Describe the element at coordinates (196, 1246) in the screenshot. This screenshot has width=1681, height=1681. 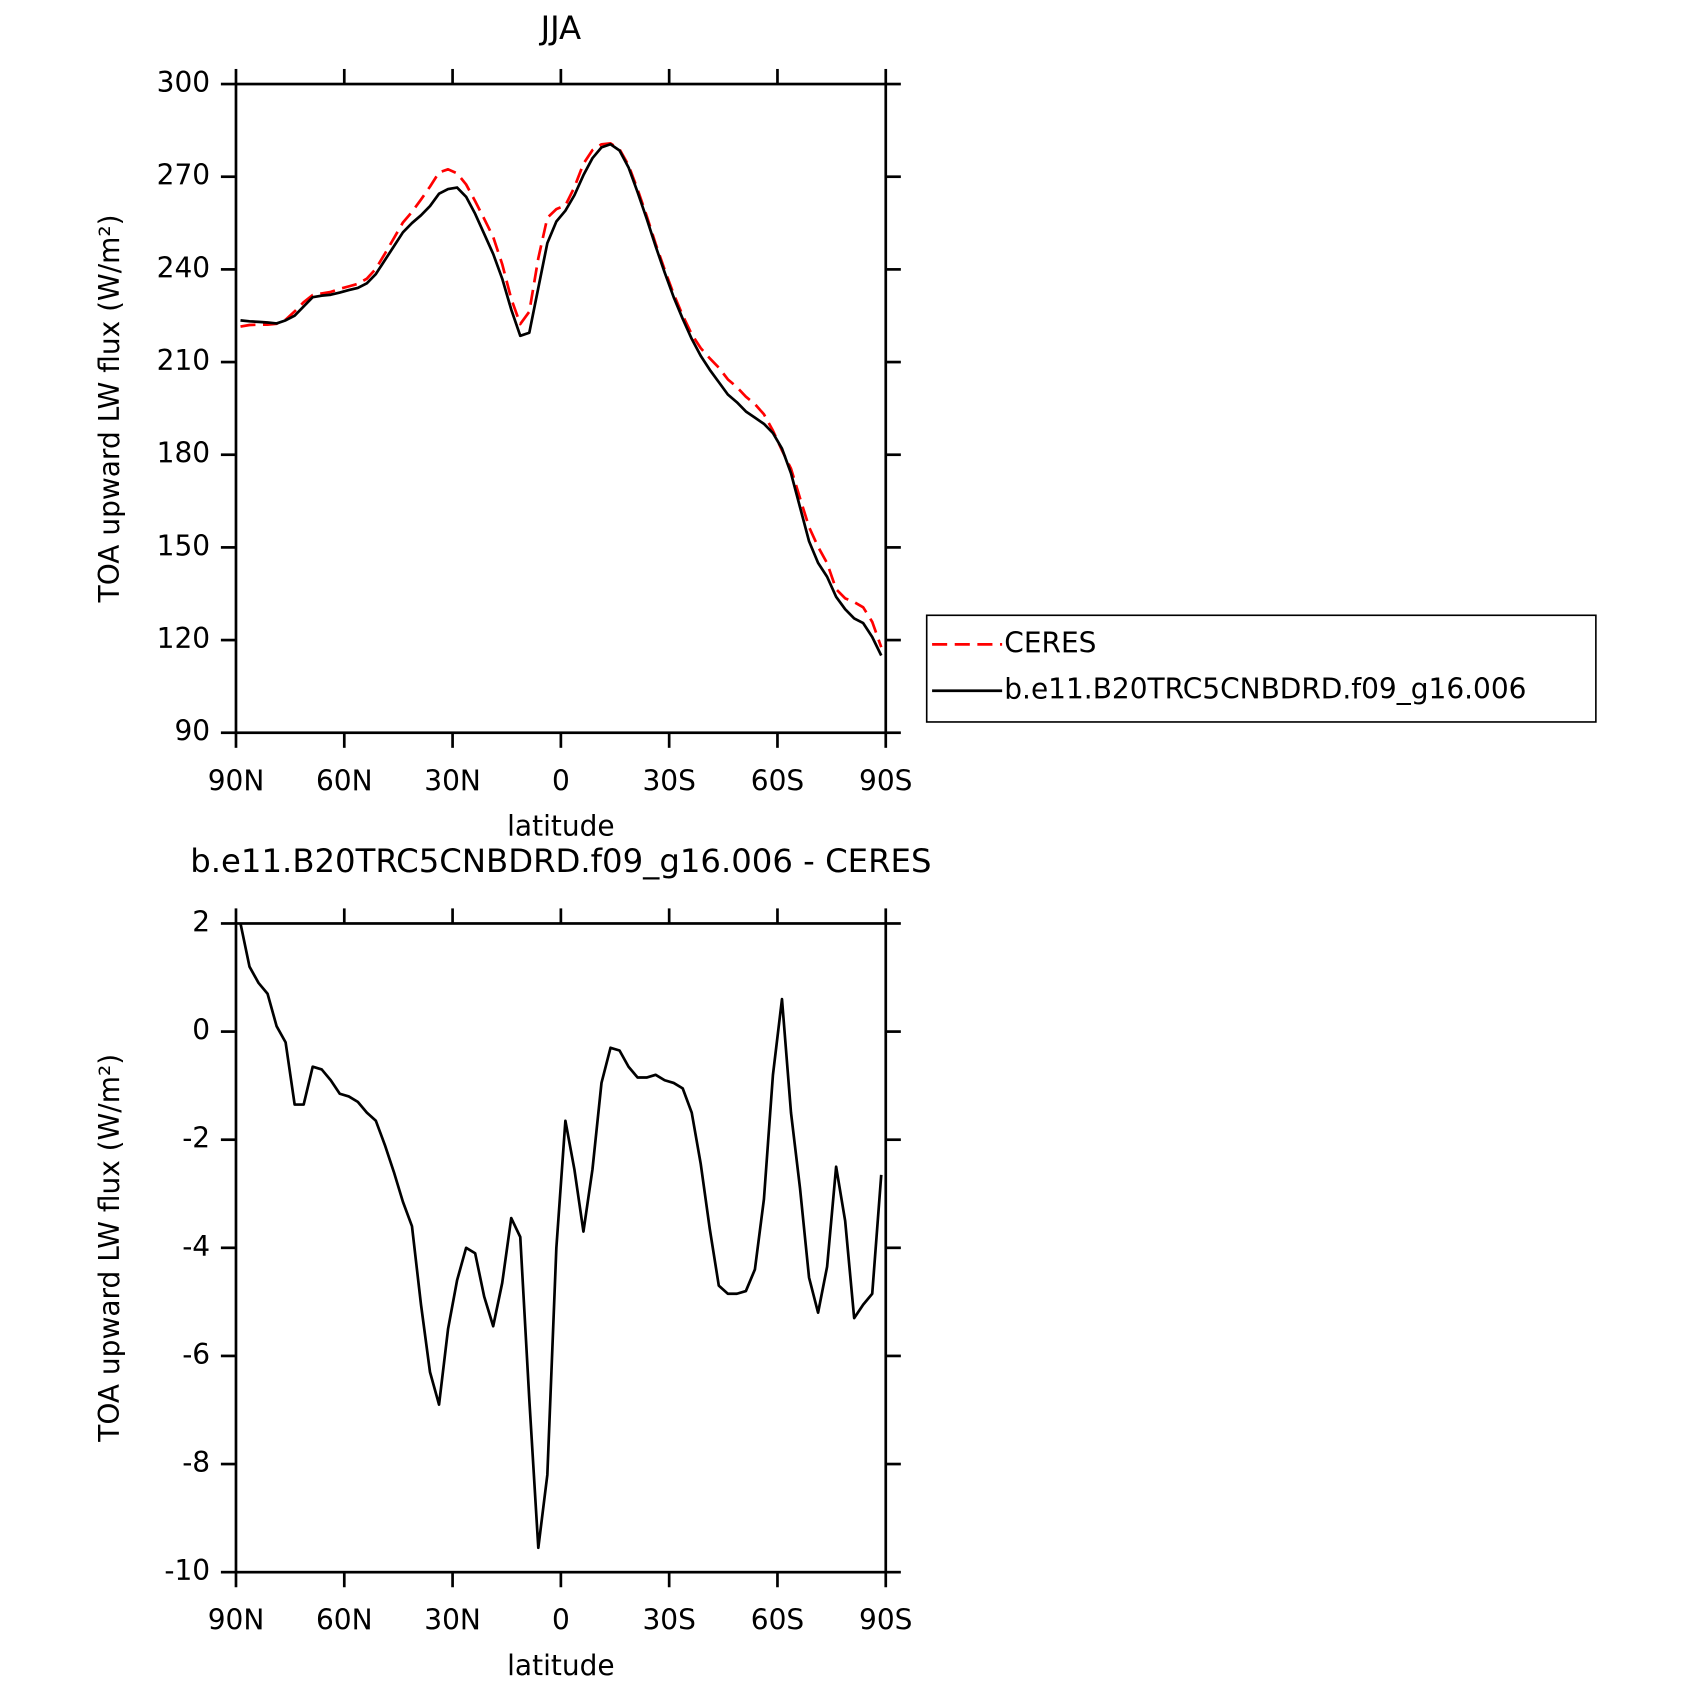
I see `y-tick-label: -4` at that location.